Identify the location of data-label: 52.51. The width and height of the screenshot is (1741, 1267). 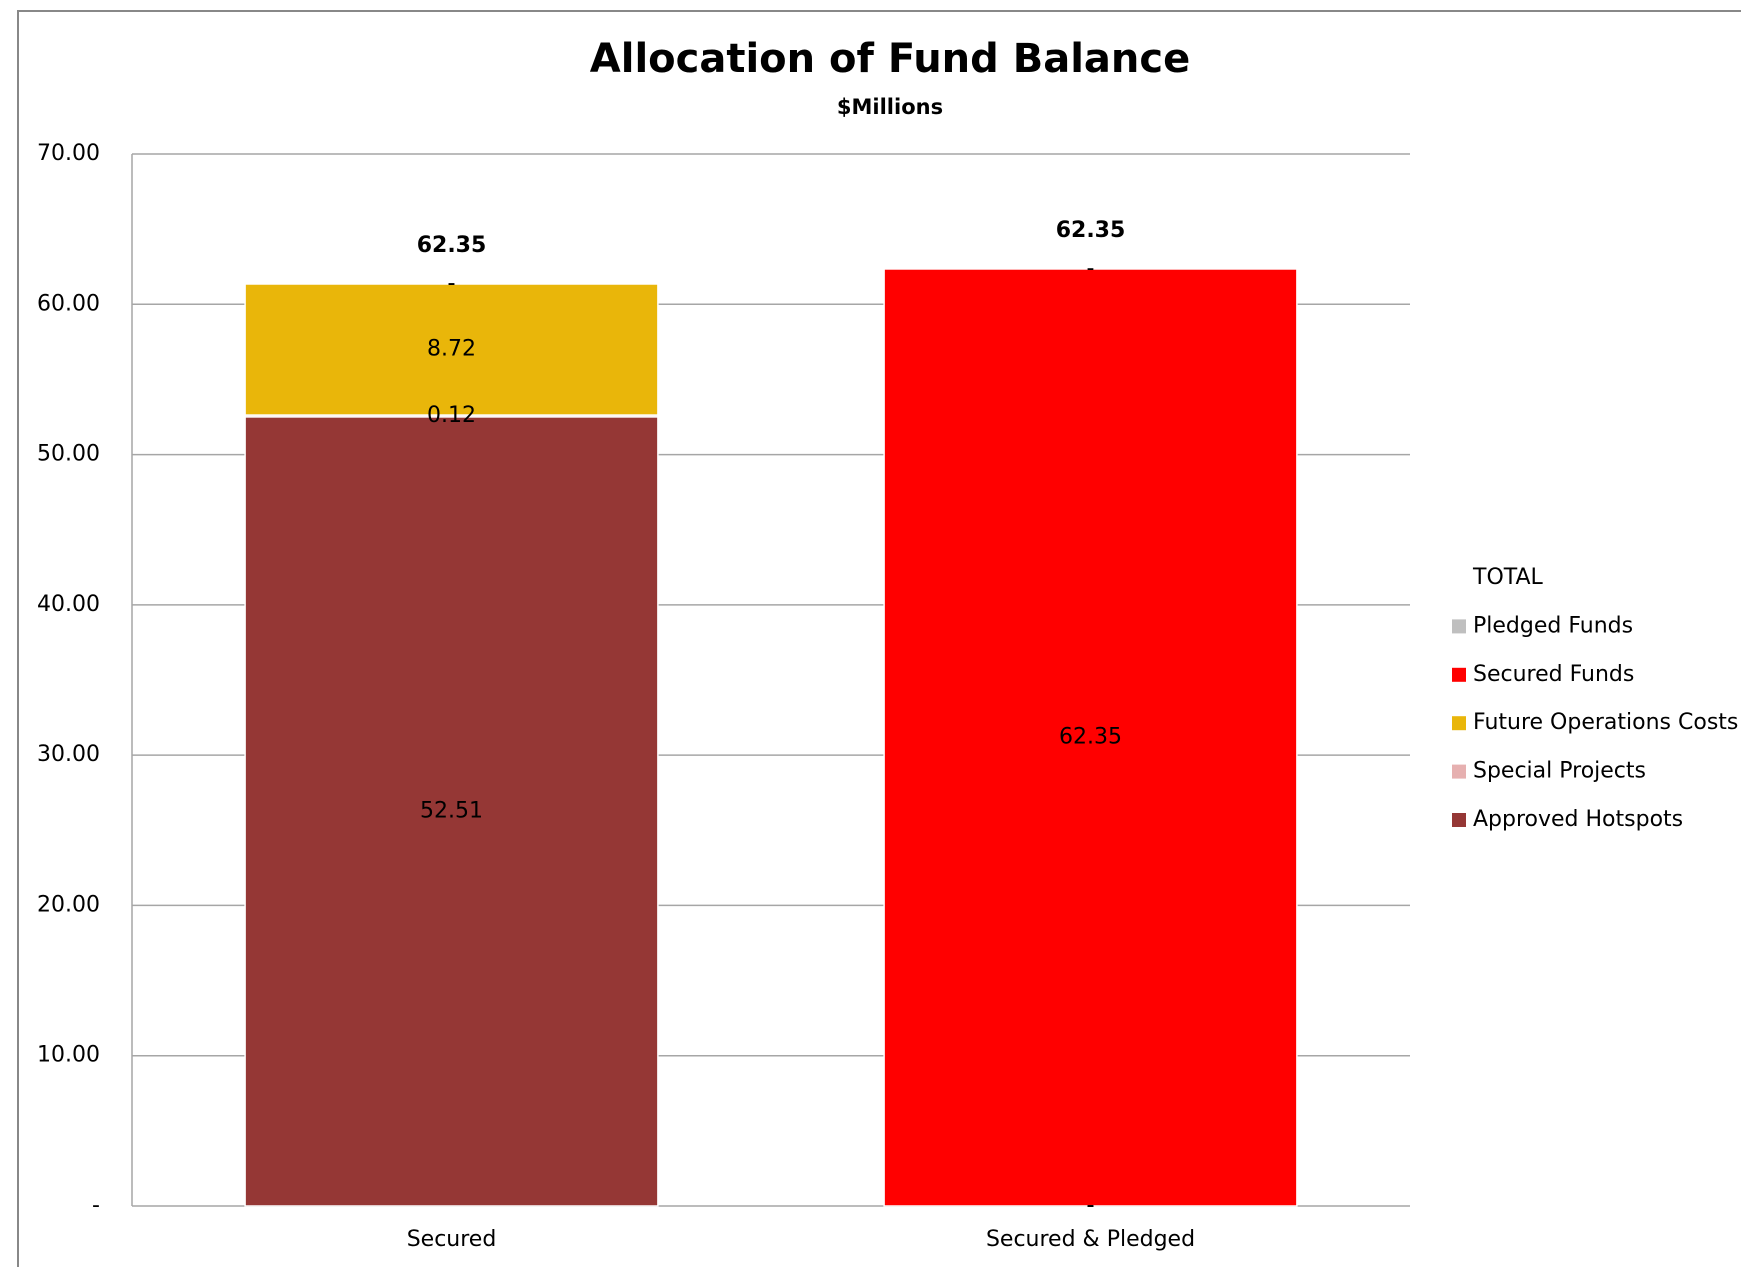
(451, 810).